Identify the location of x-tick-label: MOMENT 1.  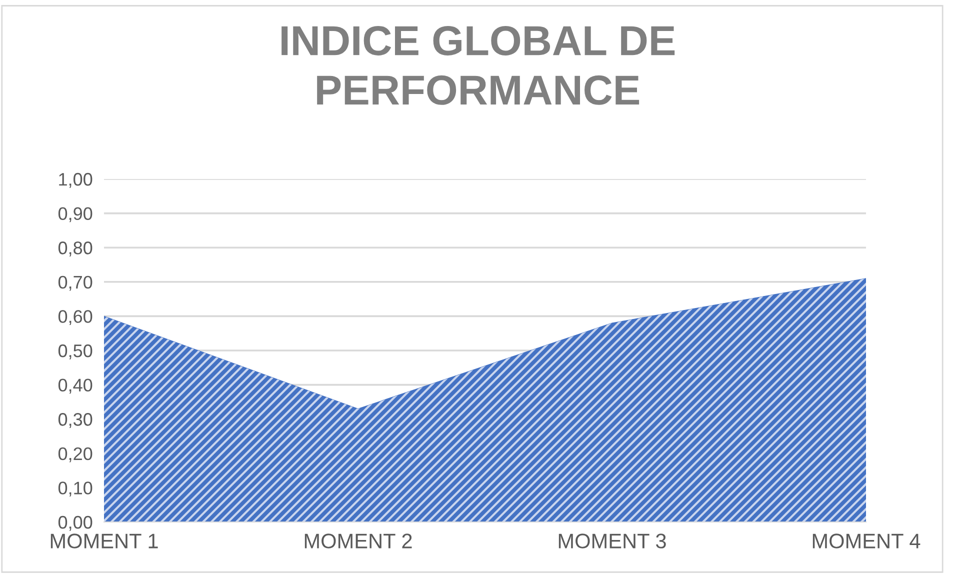
(104, 541).